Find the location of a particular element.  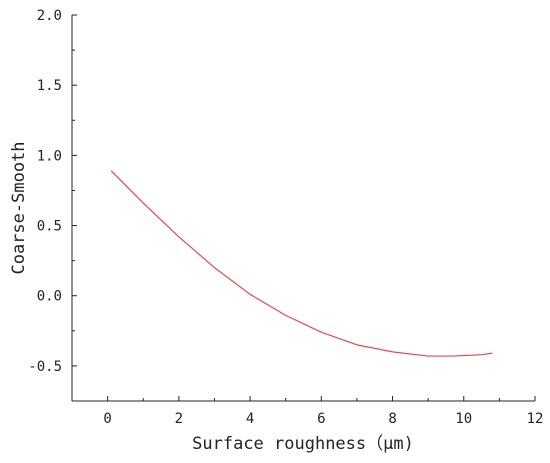

x-tick-label: 6 is located at coordinates (321, 419).